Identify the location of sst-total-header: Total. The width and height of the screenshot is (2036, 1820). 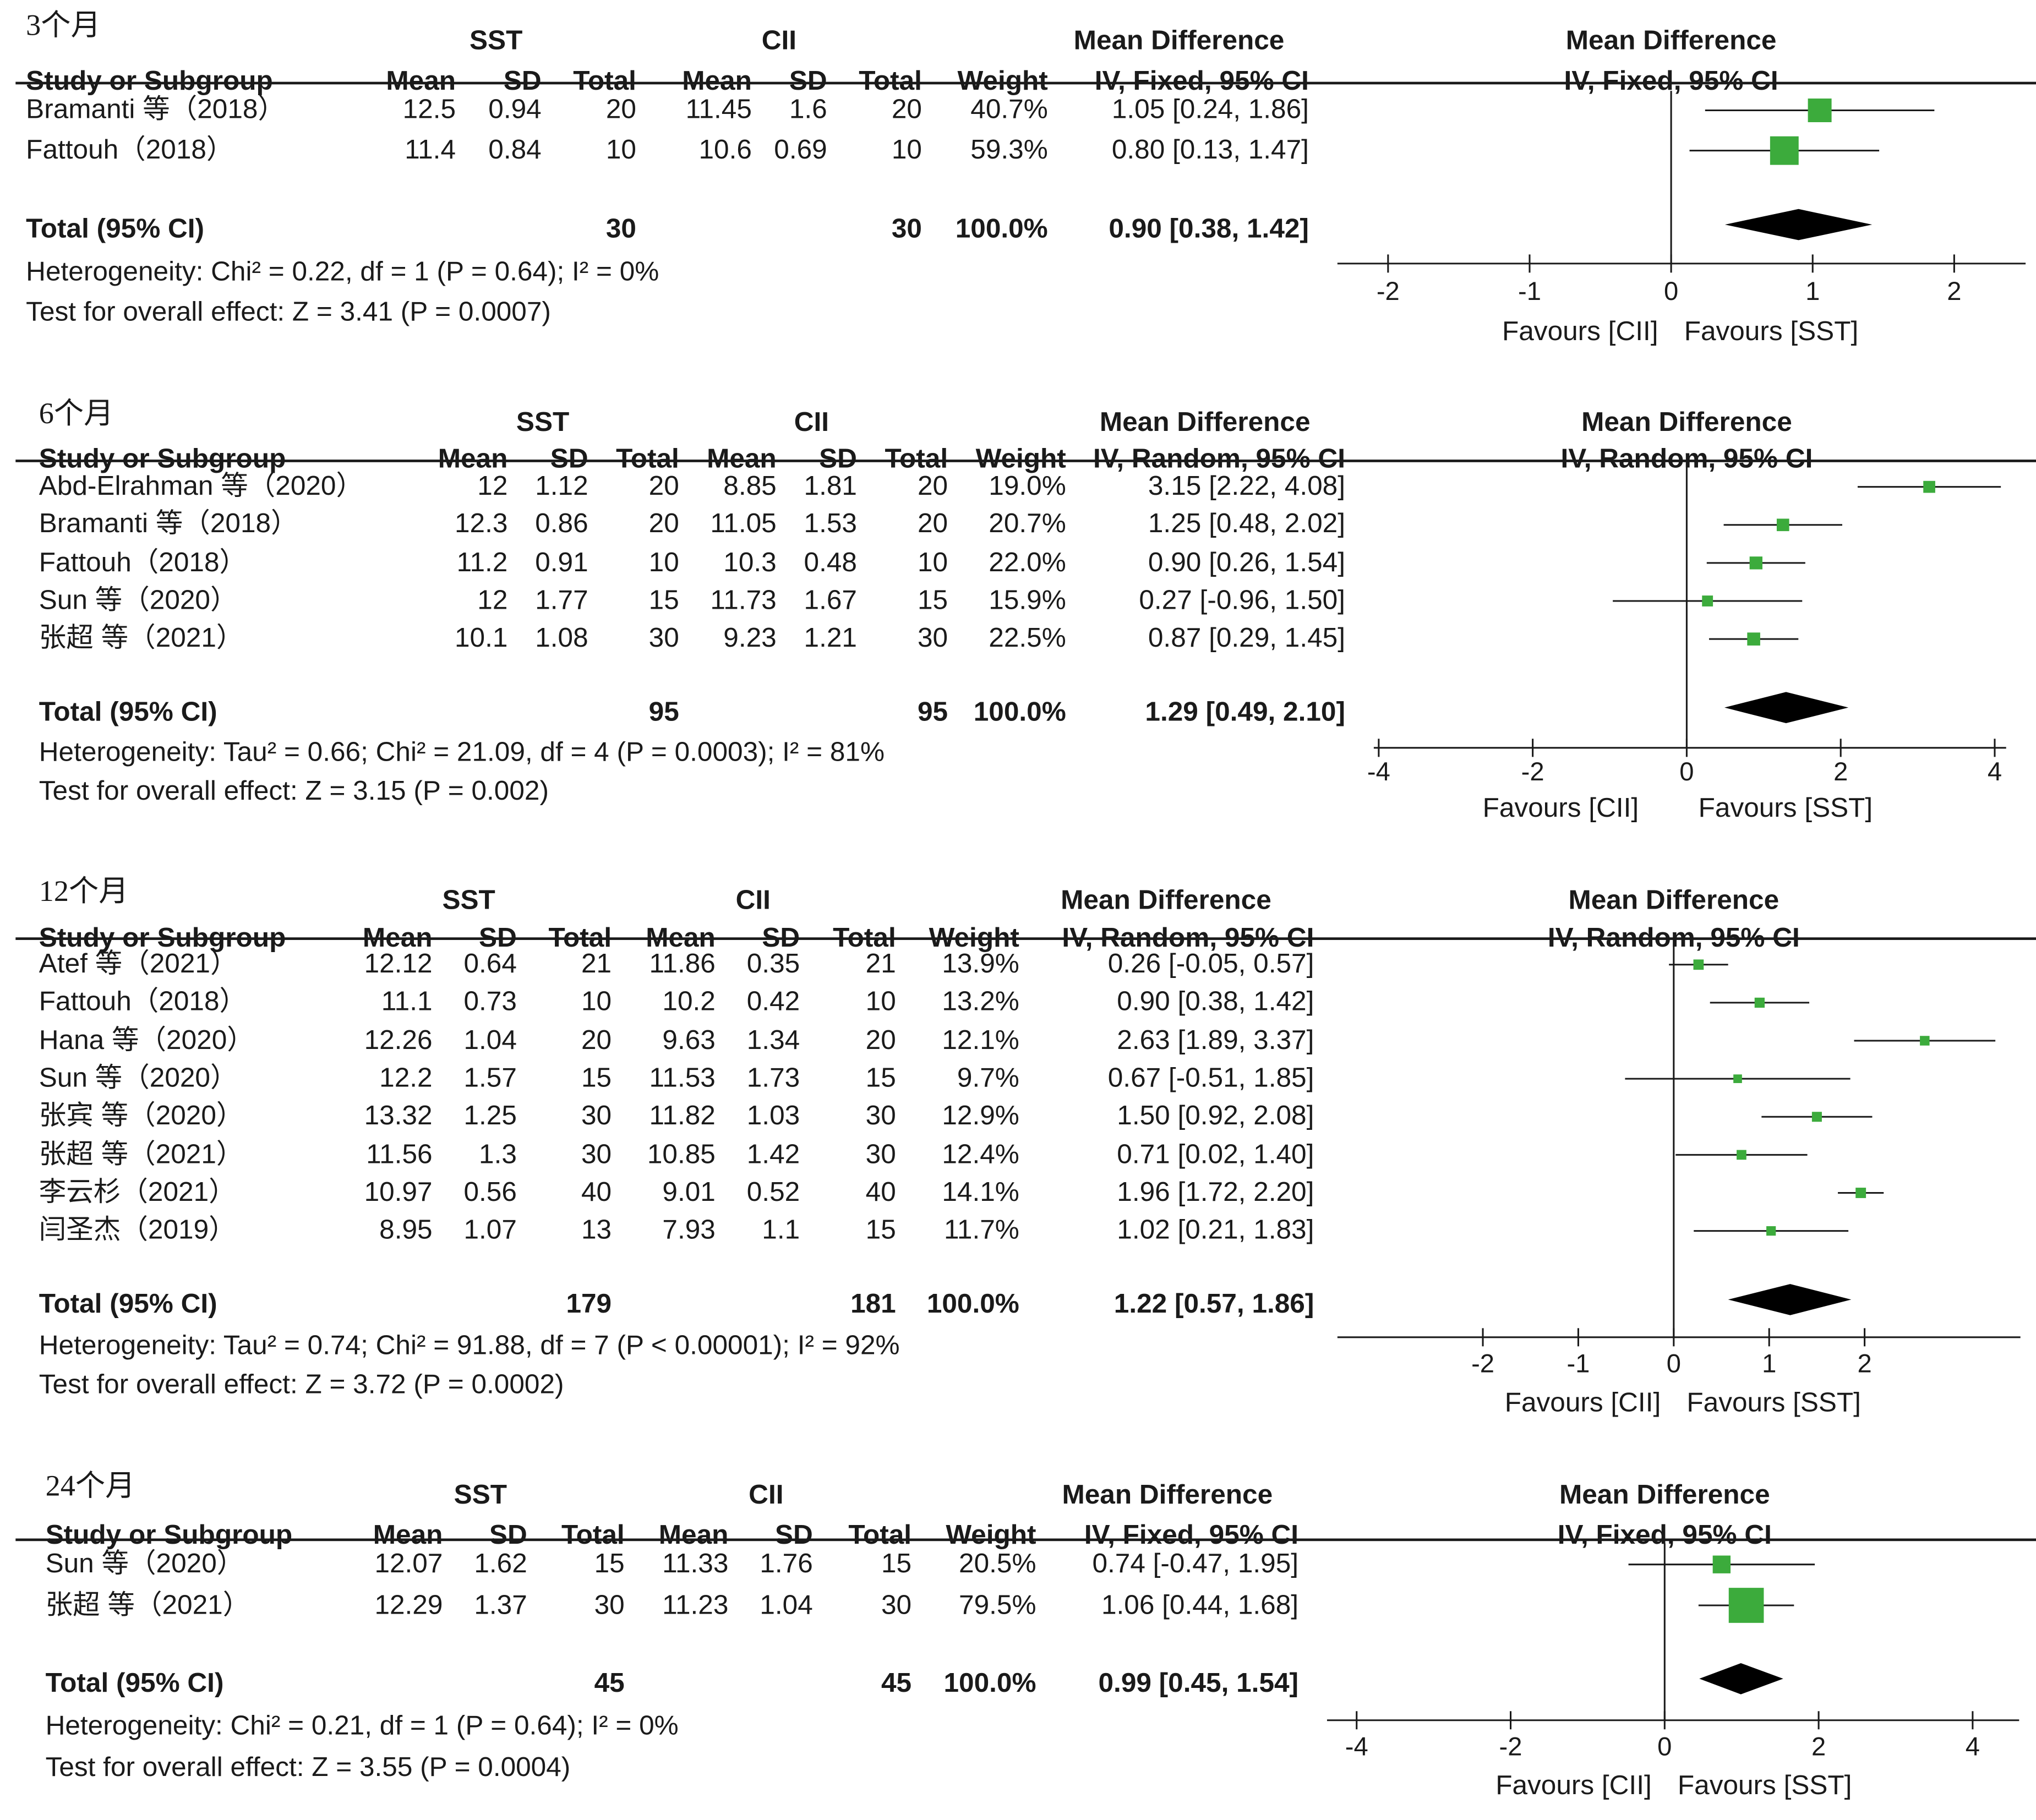
(593, 1535).